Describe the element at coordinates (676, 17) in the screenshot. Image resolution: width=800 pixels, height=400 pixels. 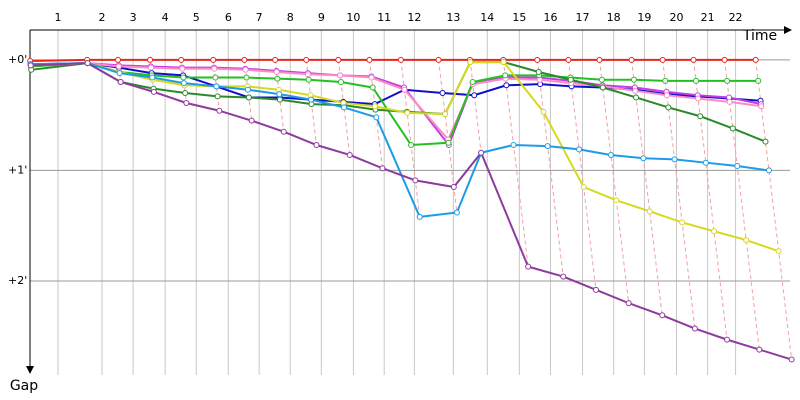
I see `x-tick-label: 20` at that location.